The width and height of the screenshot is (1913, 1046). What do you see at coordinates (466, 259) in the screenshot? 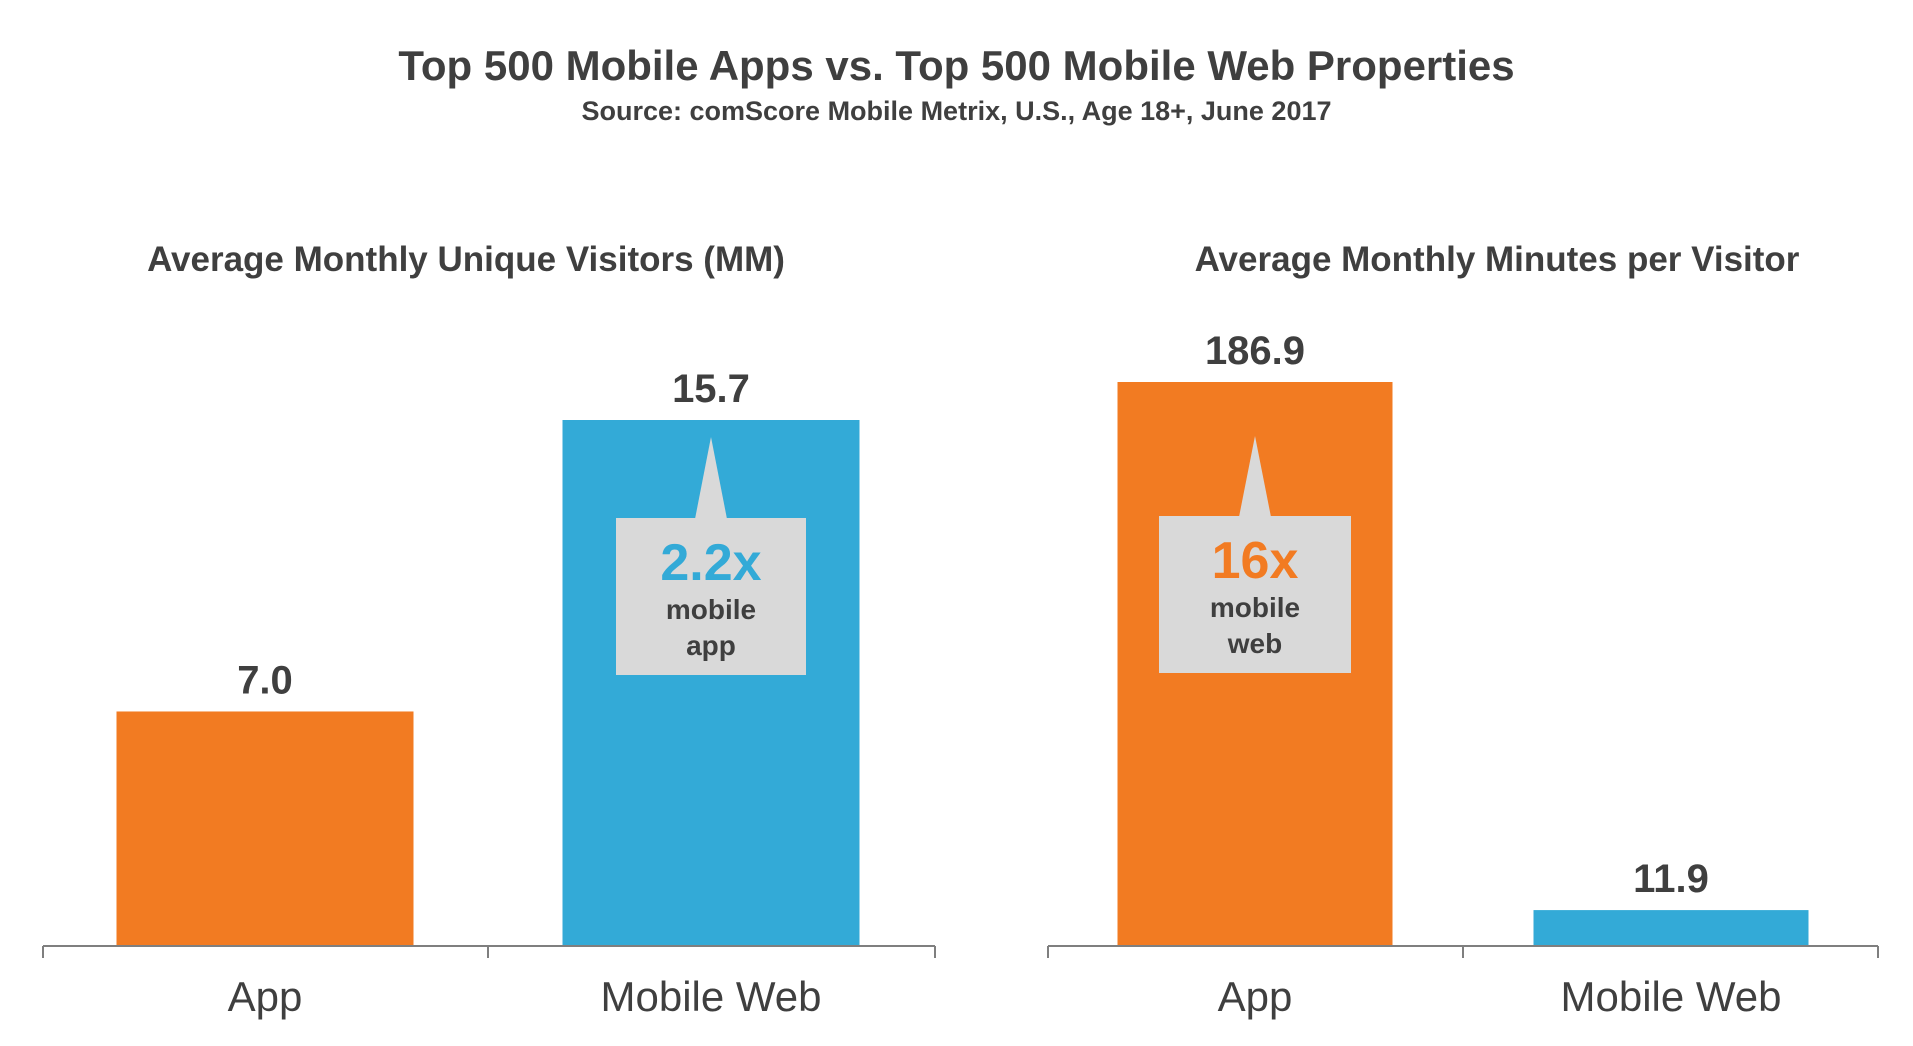
I see `panel-title: Average Monthly Unique Visitors (MM)` at bounding box center [466, 259].